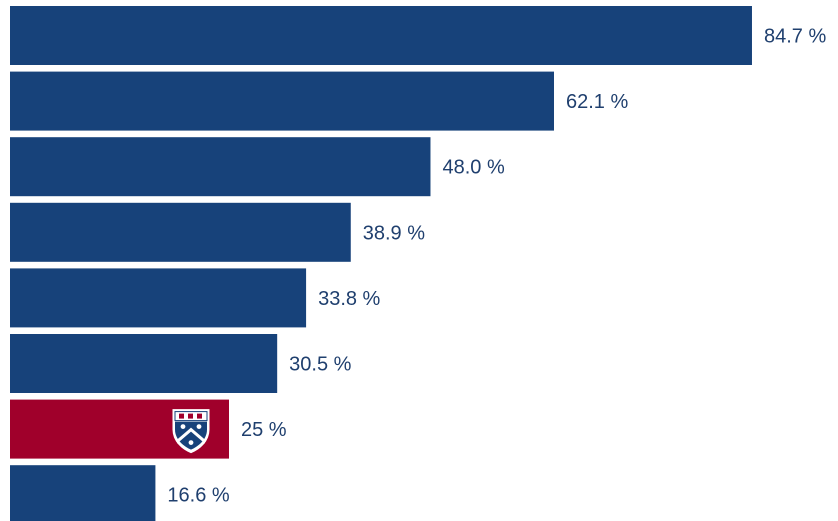 This screenshot has height=521, width=838. I want to click on bar-value-label-0: 84.7 %, so click(795, 37).